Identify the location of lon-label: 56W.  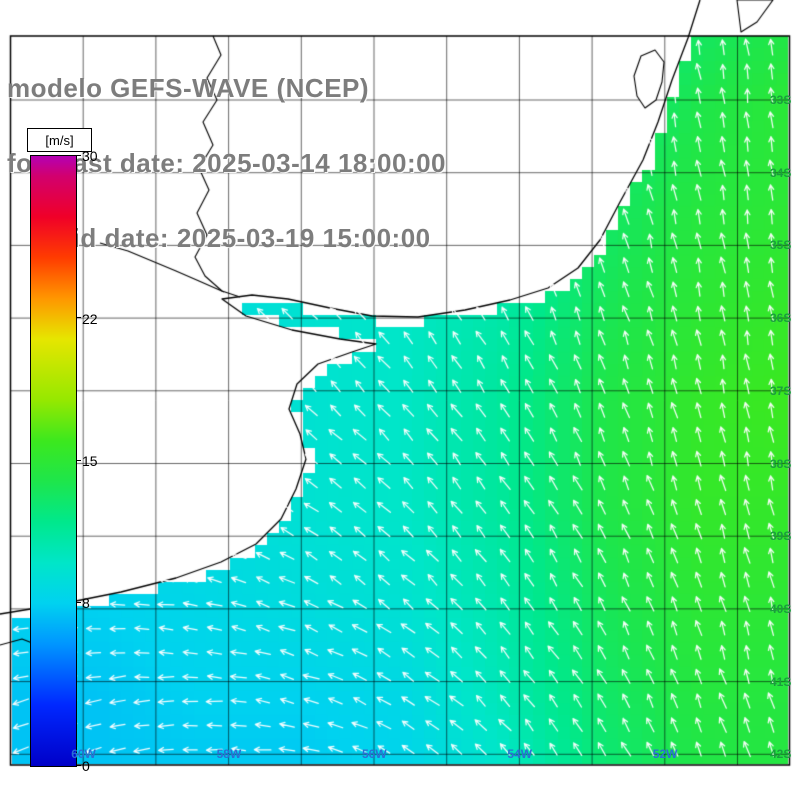
(374, 754).